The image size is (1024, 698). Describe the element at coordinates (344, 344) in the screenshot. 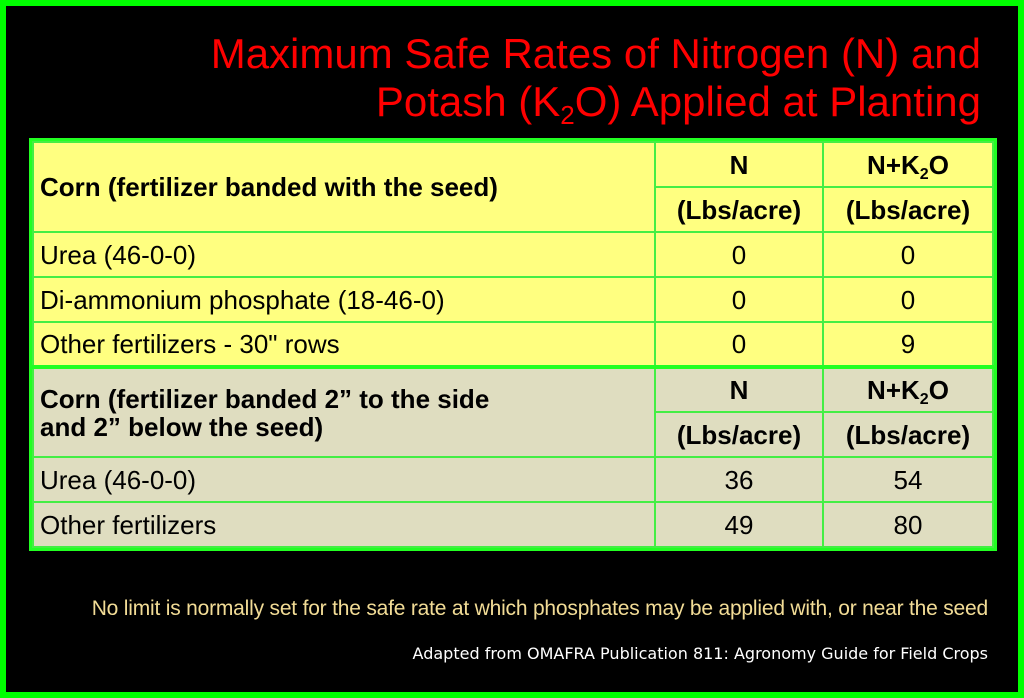

I see `row-label: Other fertilizers - 30" rows` at that location.